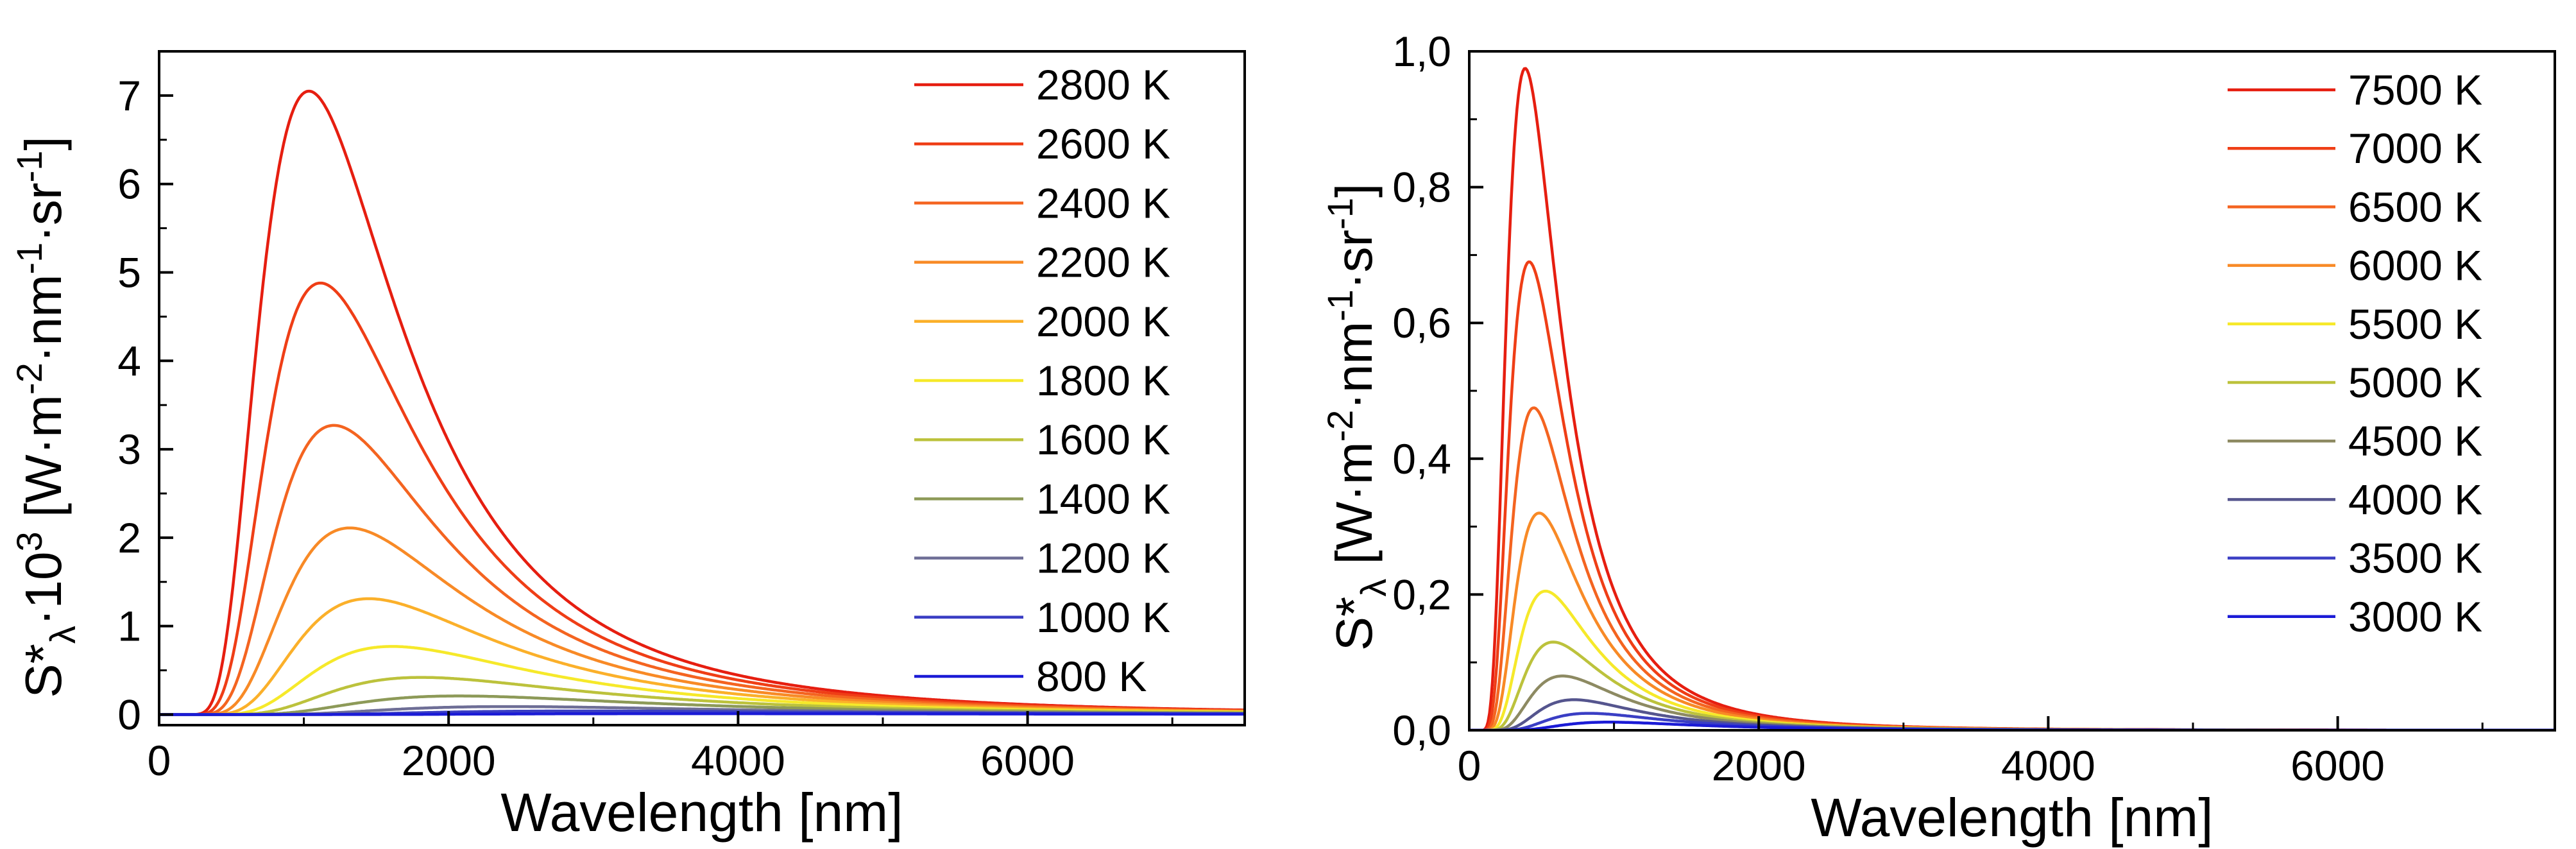  Describe the element at coordinates (2415, 148) in the screenshot. I see `legend-label: 7000 K` at that location.